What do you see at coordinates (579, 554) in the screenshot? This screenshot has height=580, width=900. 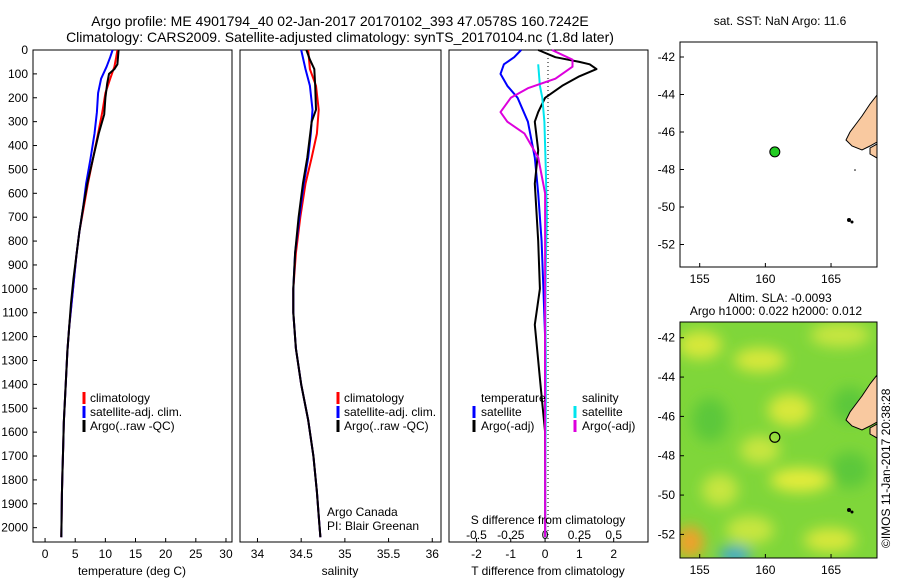 I see `x-tick-label: 1` at bounding box center [579, 554].